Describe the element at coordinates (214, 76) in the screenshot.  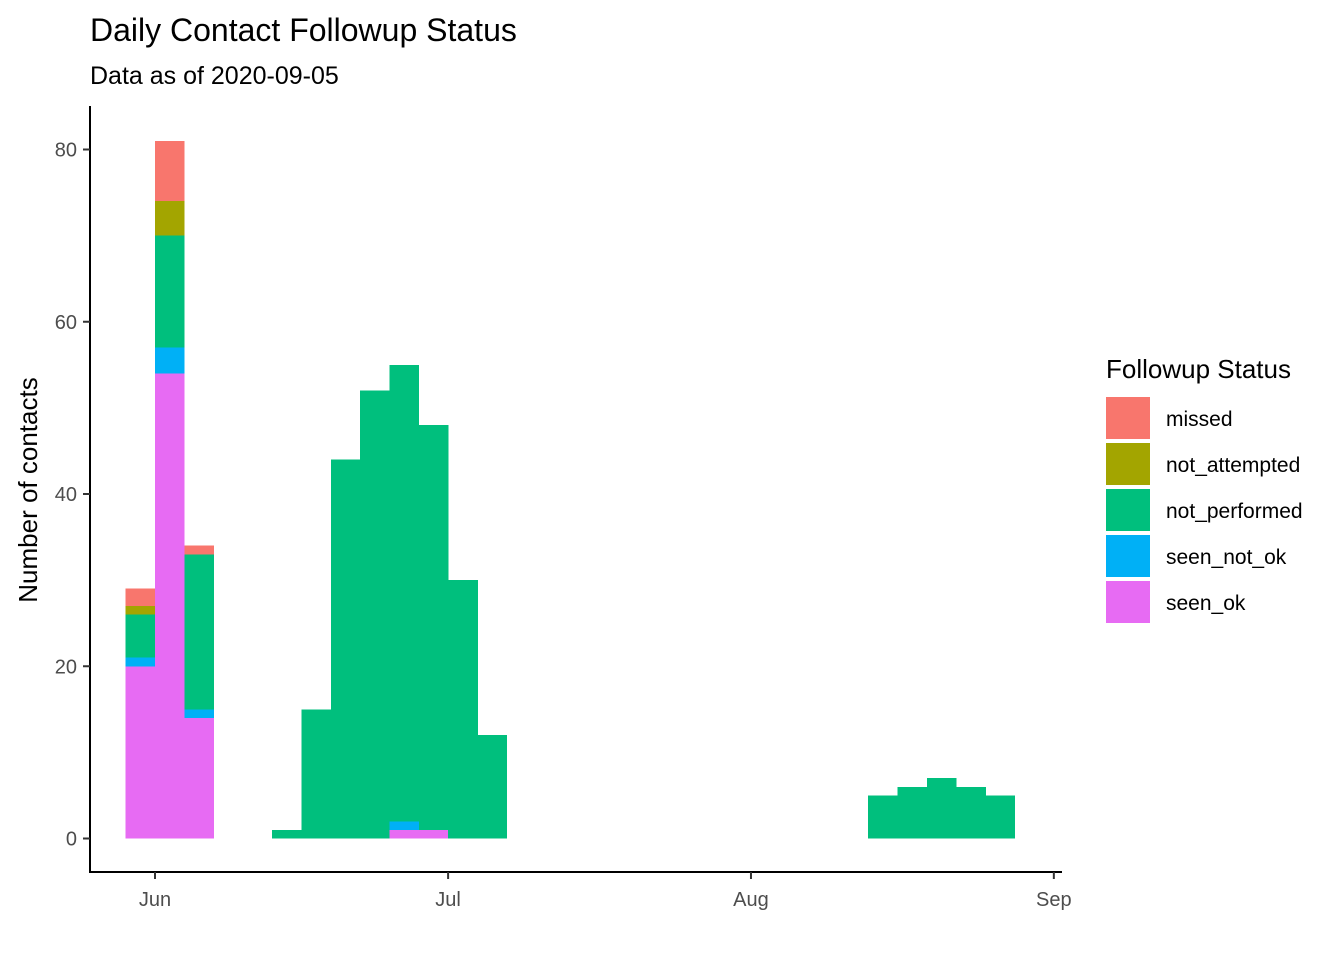
I see `chart-subtitle: Data as of 2020-09-05` at that location.